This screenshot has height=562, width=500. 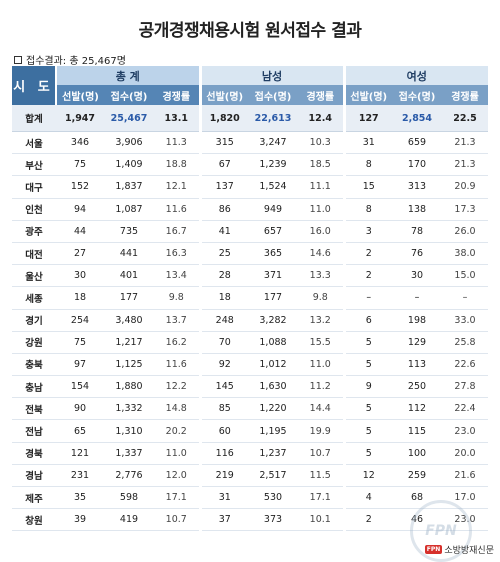 What do you see at coordinates (459, 549) in the screenshot?
I see `publisher-logo: FPN 소방방재신문` at bounding box center [459, 549].